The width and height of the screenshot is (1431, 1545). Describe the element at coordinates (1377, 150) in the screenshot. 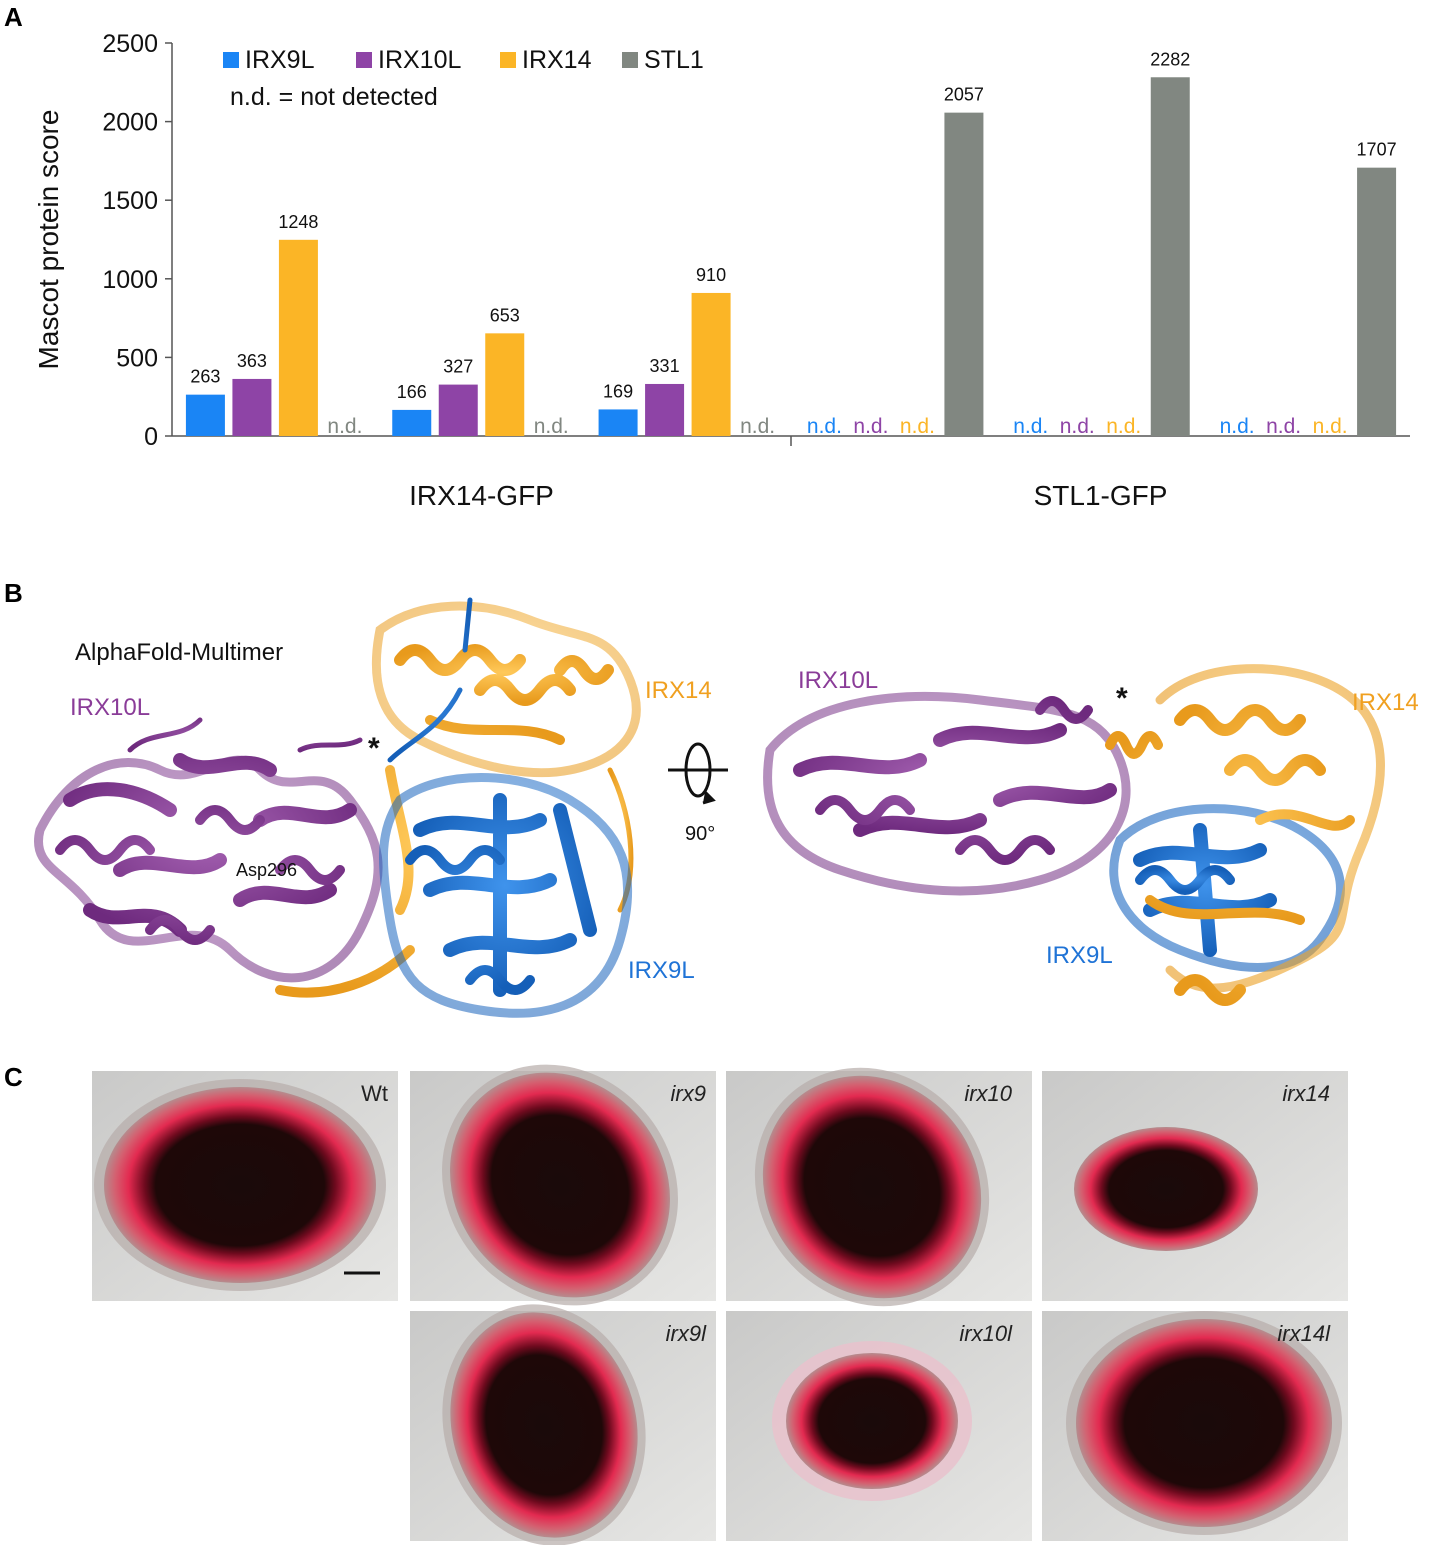

I see `bar-value-label: 1707` at that location.